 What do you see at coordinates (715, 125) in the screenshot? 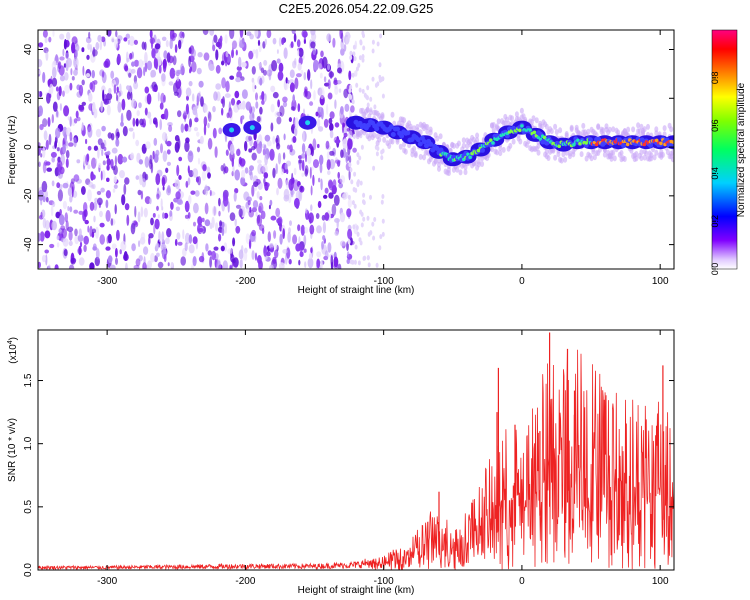
I see `colorbar-tick-label: 0.6` at bounding box center [715, 125].